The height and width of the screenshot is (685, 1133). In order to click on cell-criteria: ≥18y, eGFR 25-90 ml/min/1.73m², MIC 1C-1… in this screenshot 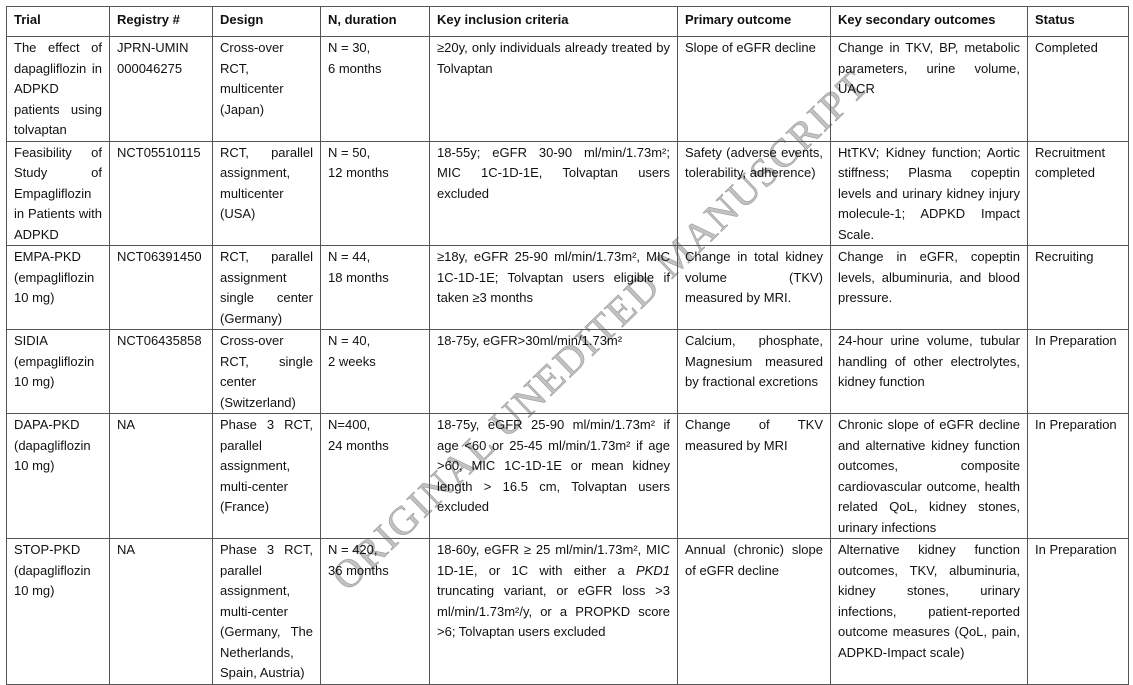, I will do `click(553, 287)`.